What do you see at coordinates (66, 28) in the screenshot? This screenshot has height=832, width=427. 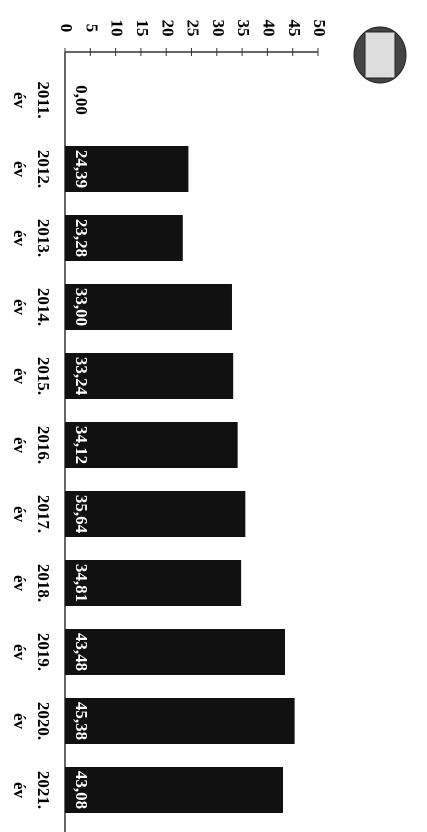 I see `x-tick-label: 0` at bounding box center [66, 28].